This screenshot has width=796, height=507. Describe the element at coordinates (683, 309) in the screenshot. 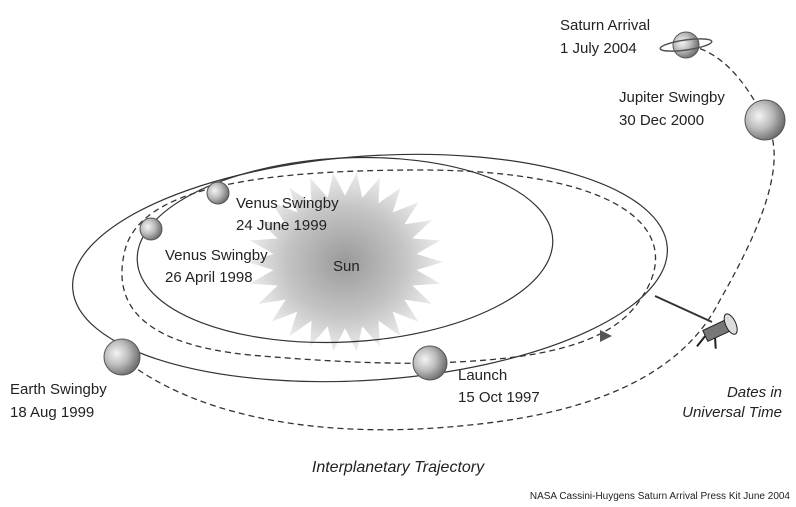

I see `pointer` at that location.